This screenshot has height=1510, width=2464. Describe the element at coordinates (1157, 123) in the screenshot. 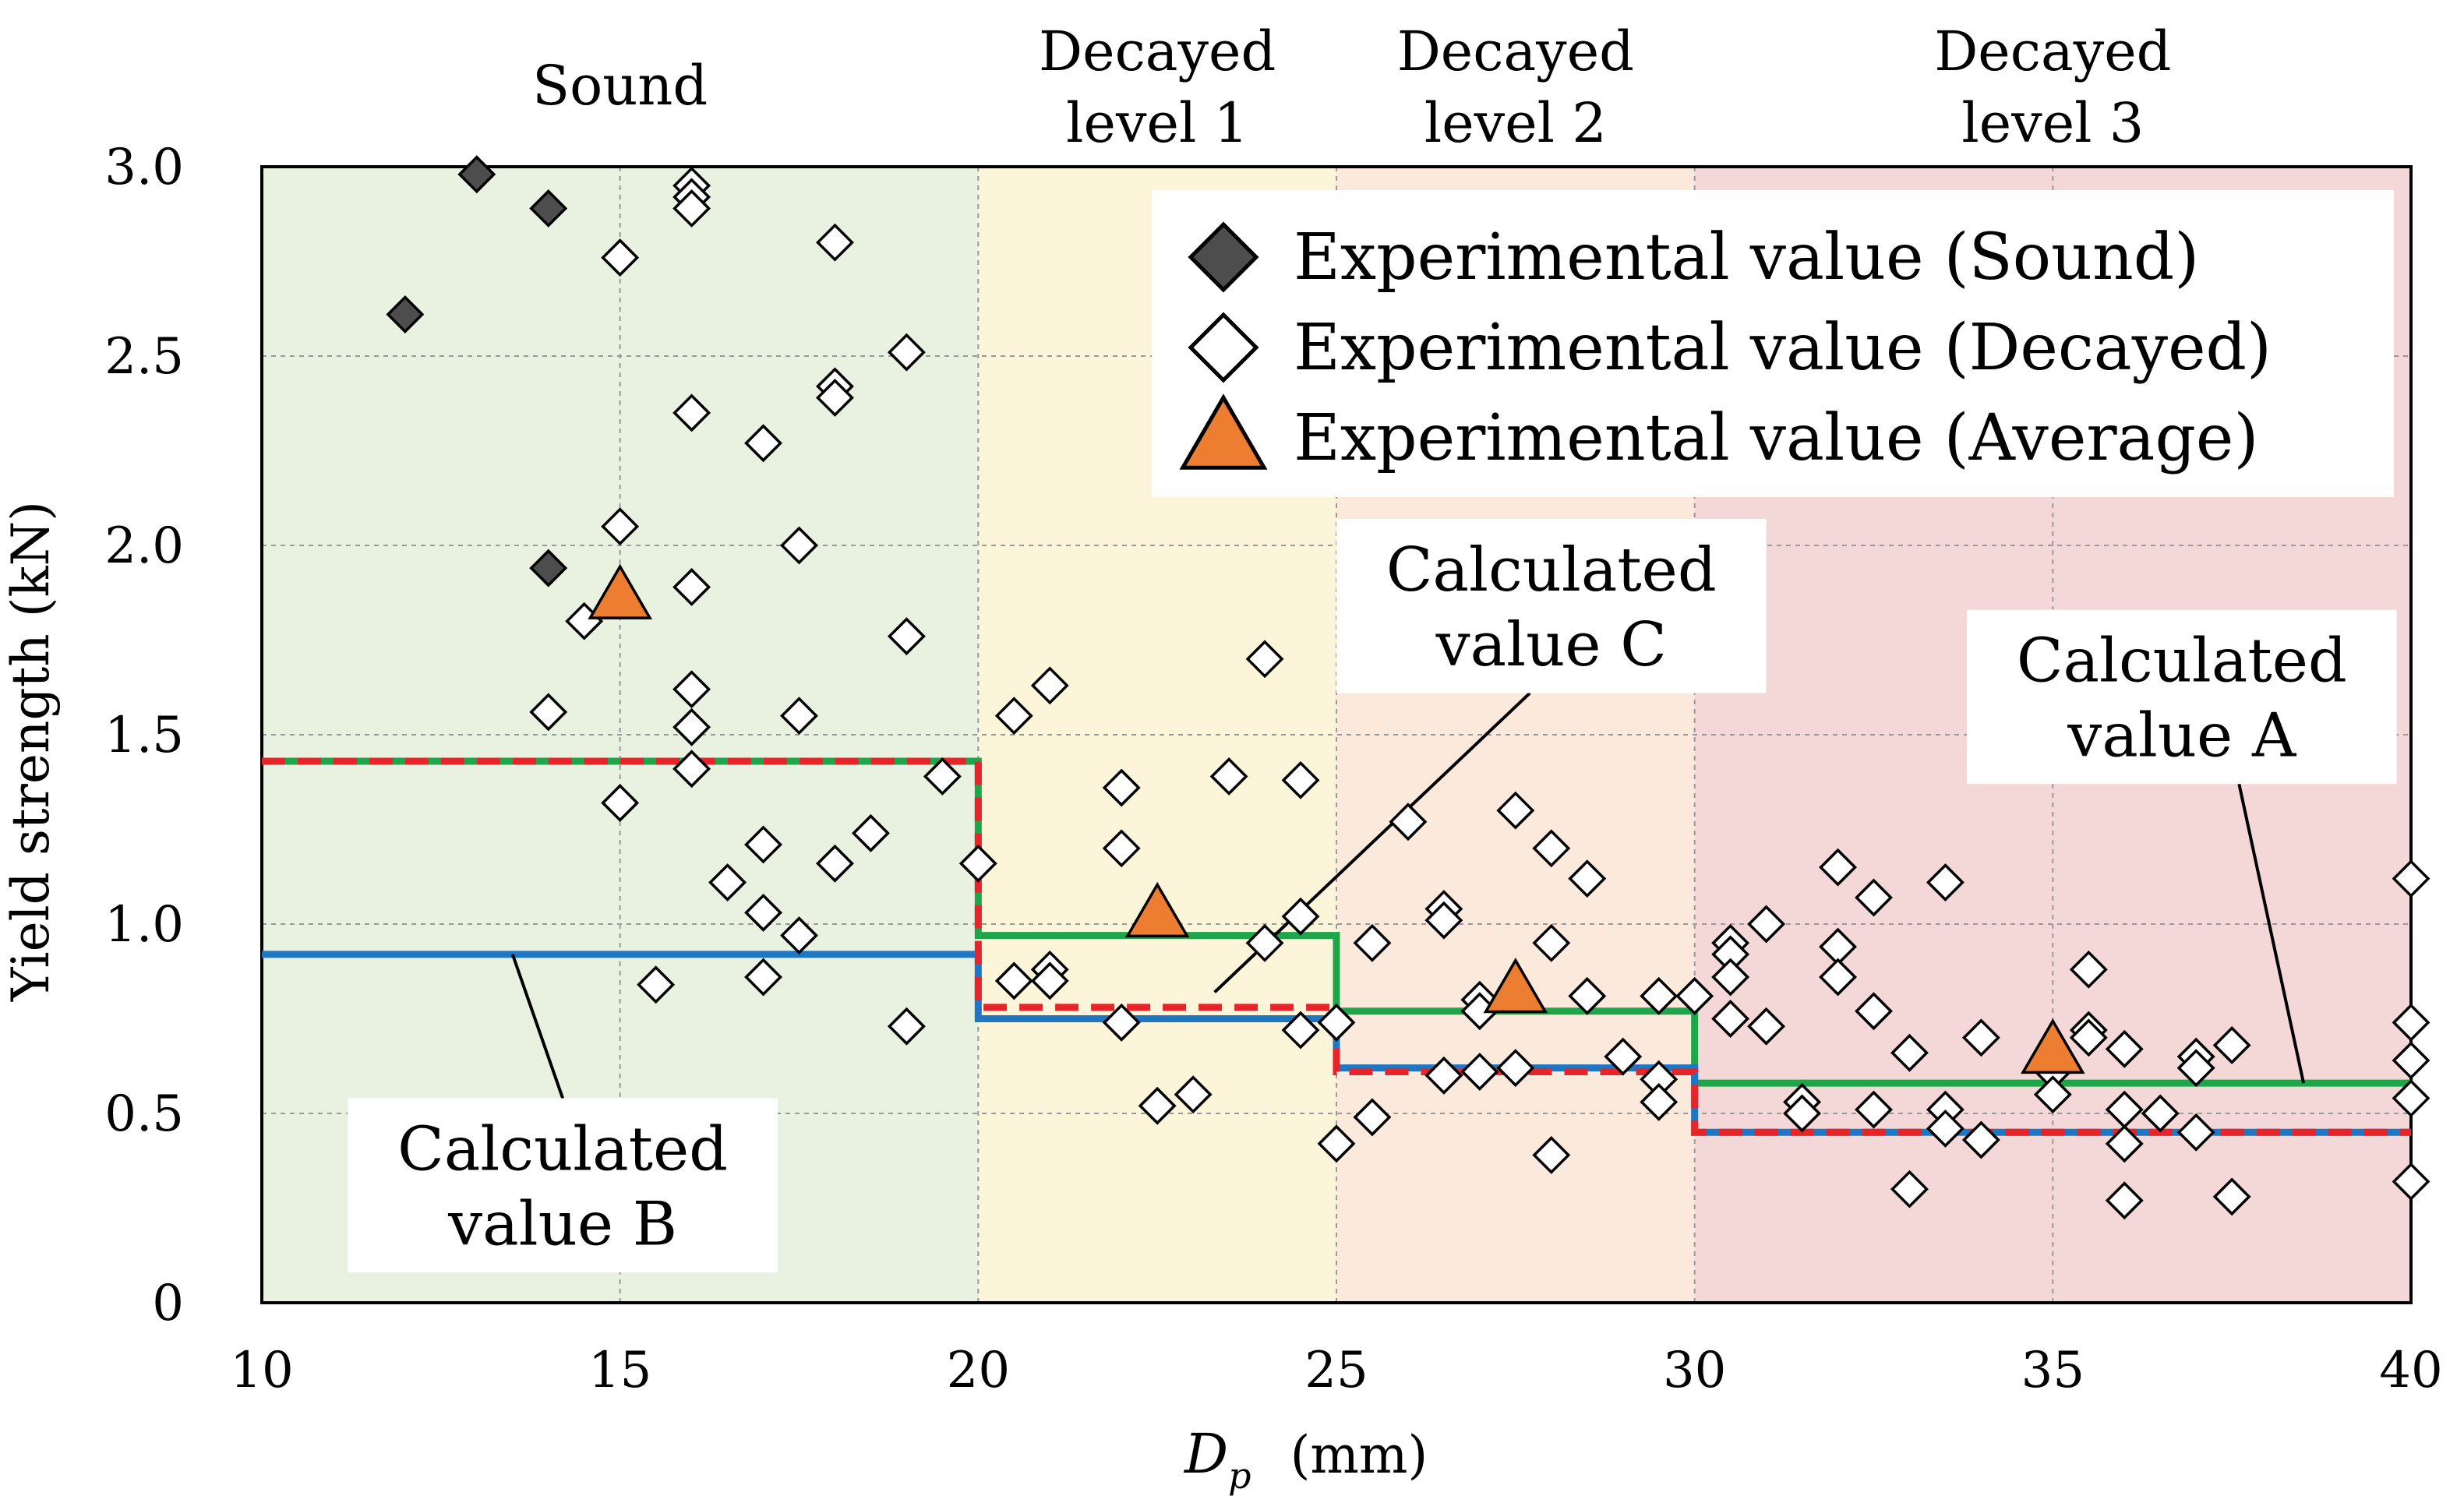

I see `region-label: level 1` at that location.